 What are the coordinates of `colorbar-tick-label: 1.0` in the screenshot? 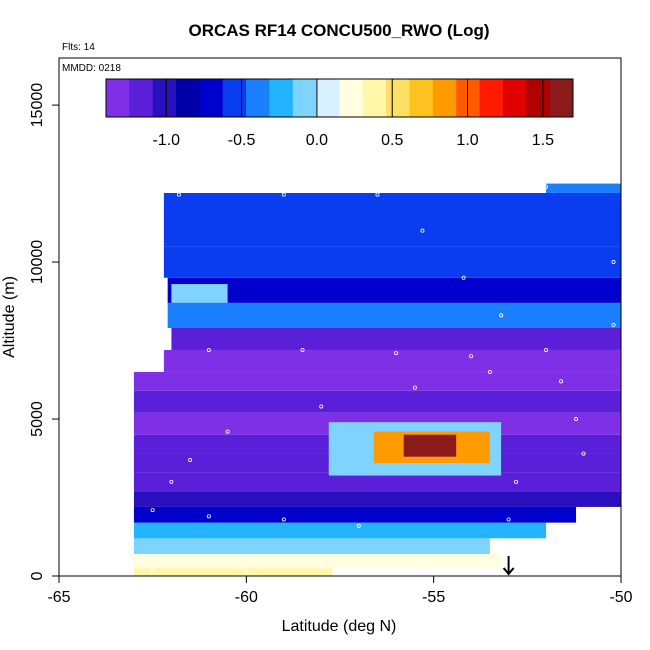 It's located at (467, 140).